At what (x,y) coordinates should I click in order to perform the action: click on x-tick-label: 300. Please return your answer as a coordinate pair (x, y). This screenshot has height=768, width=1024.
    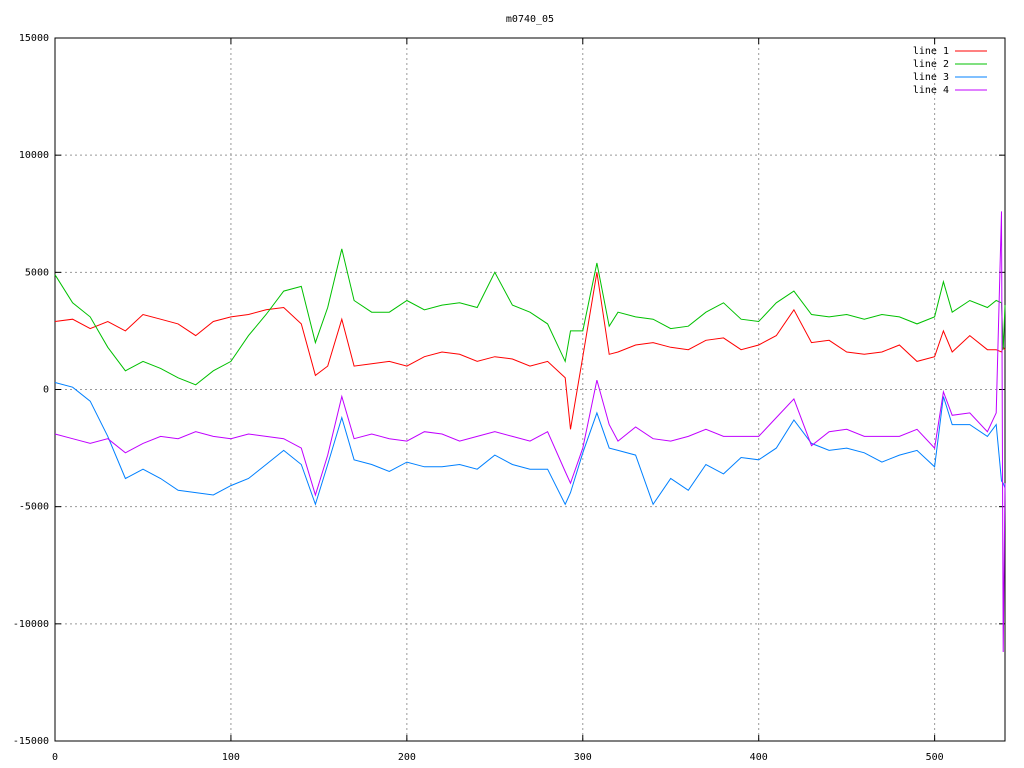
    Looking at the image, I should click on (583, 757).